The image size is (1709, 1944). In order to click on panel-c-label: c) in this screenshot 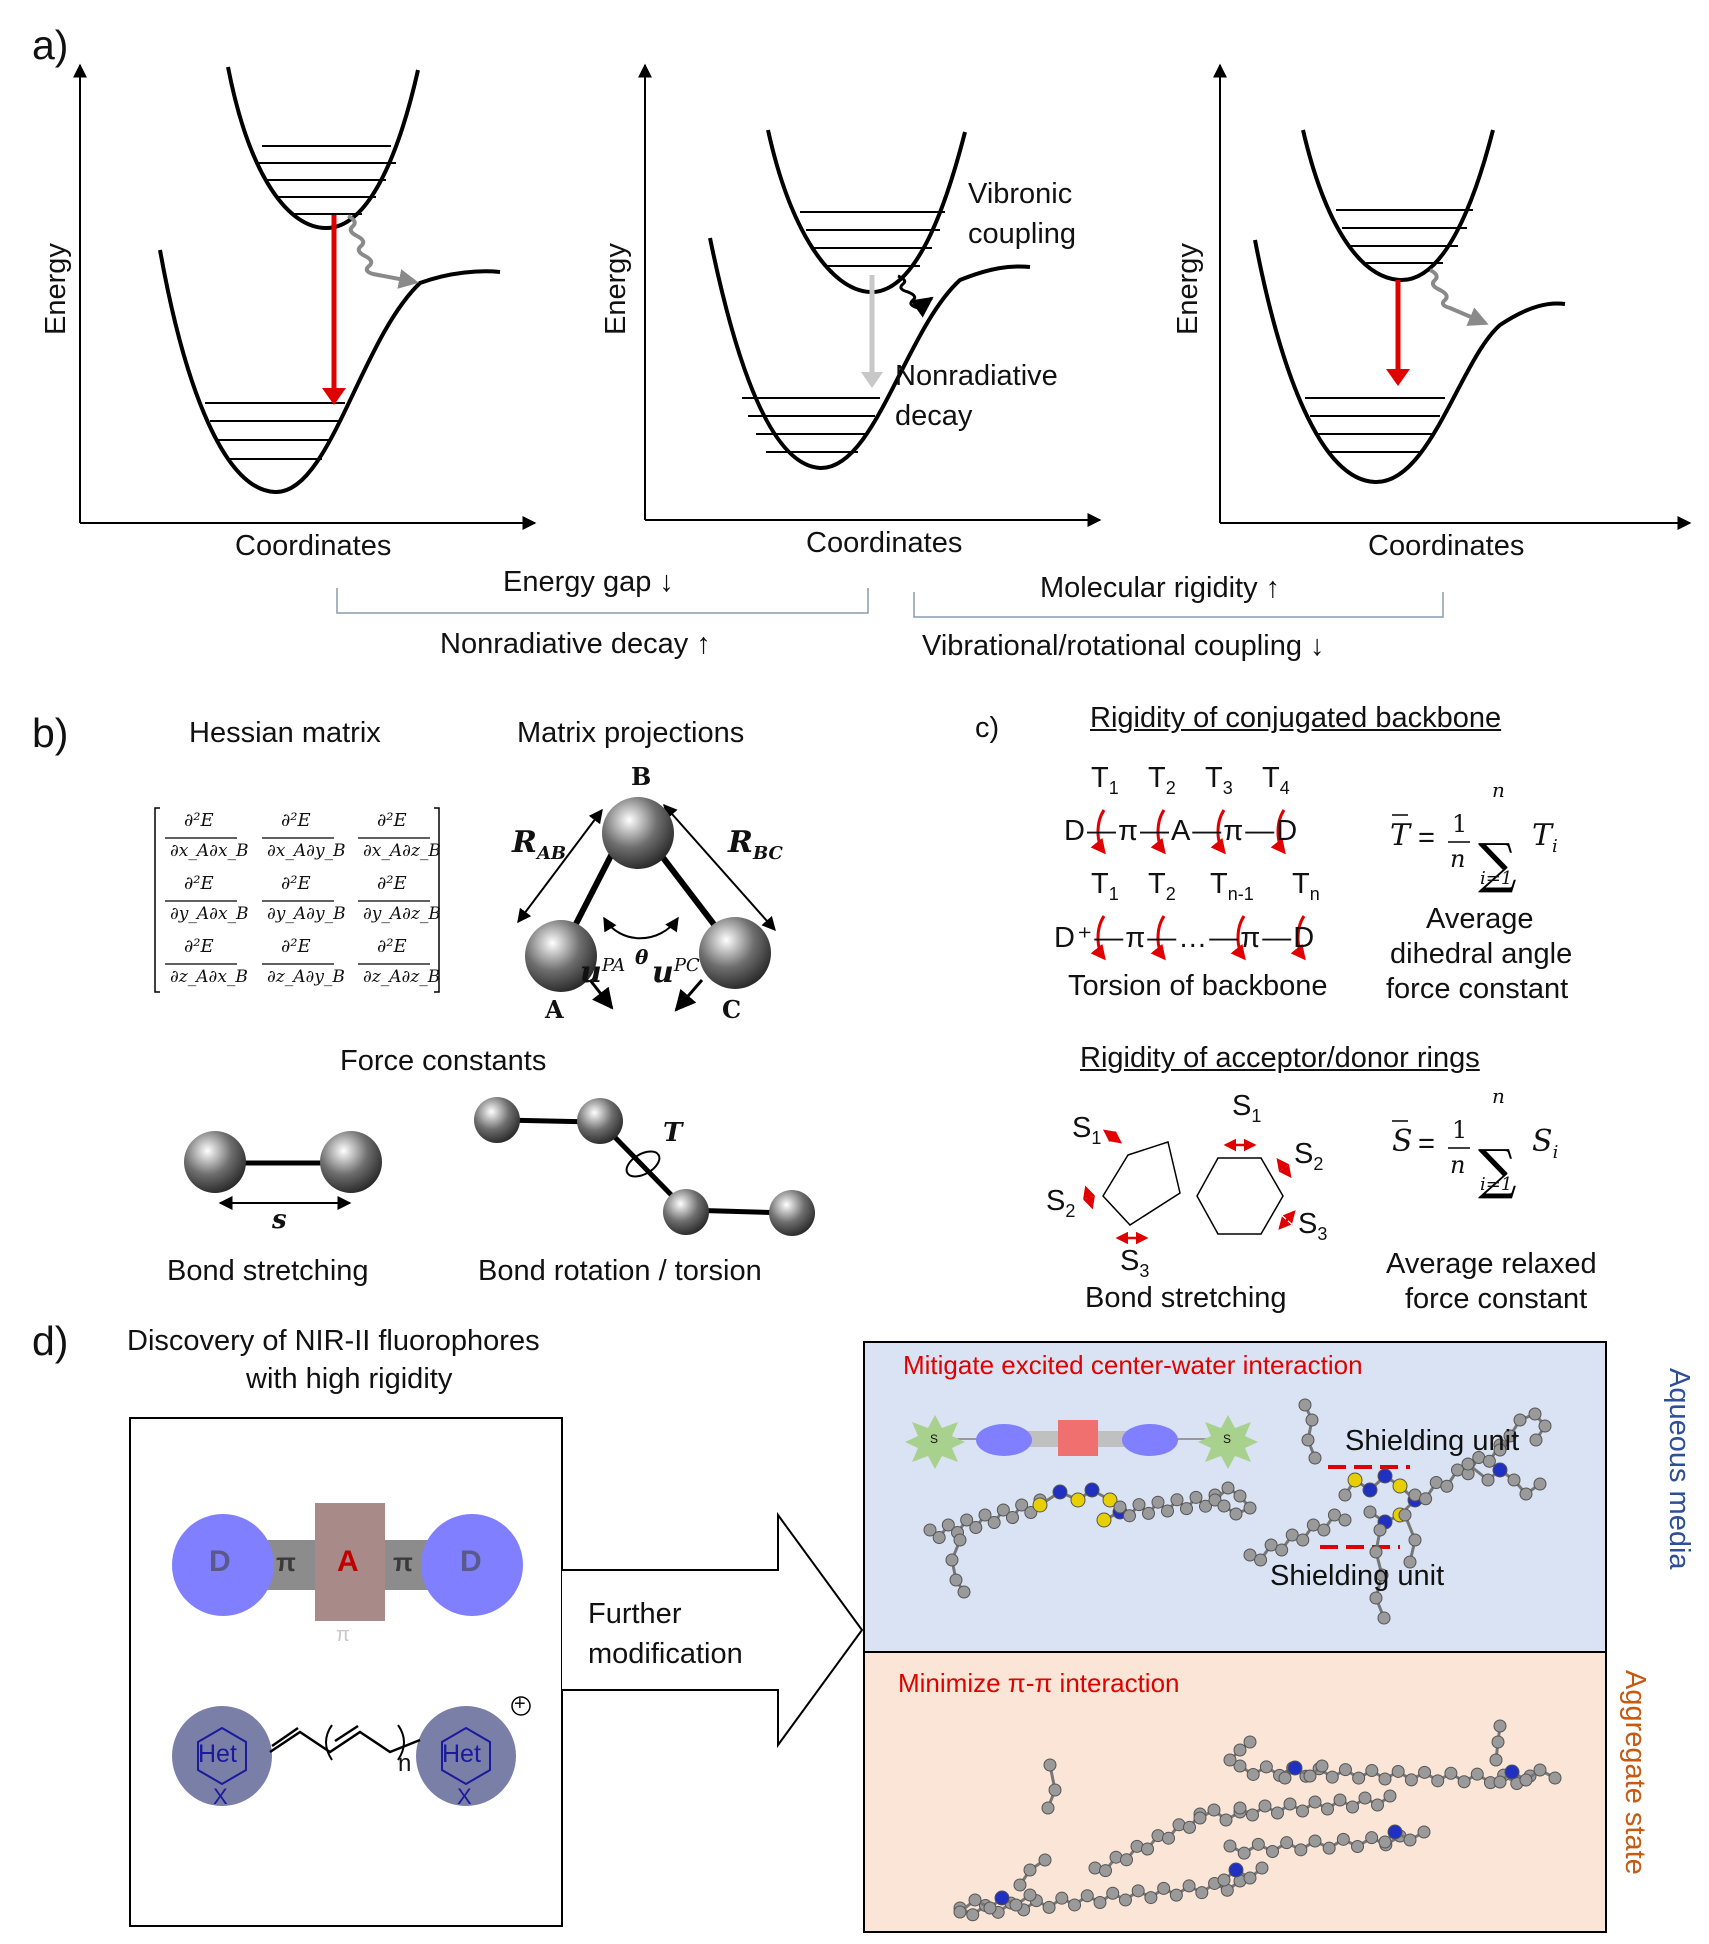, I will do `click(987, 728)`.